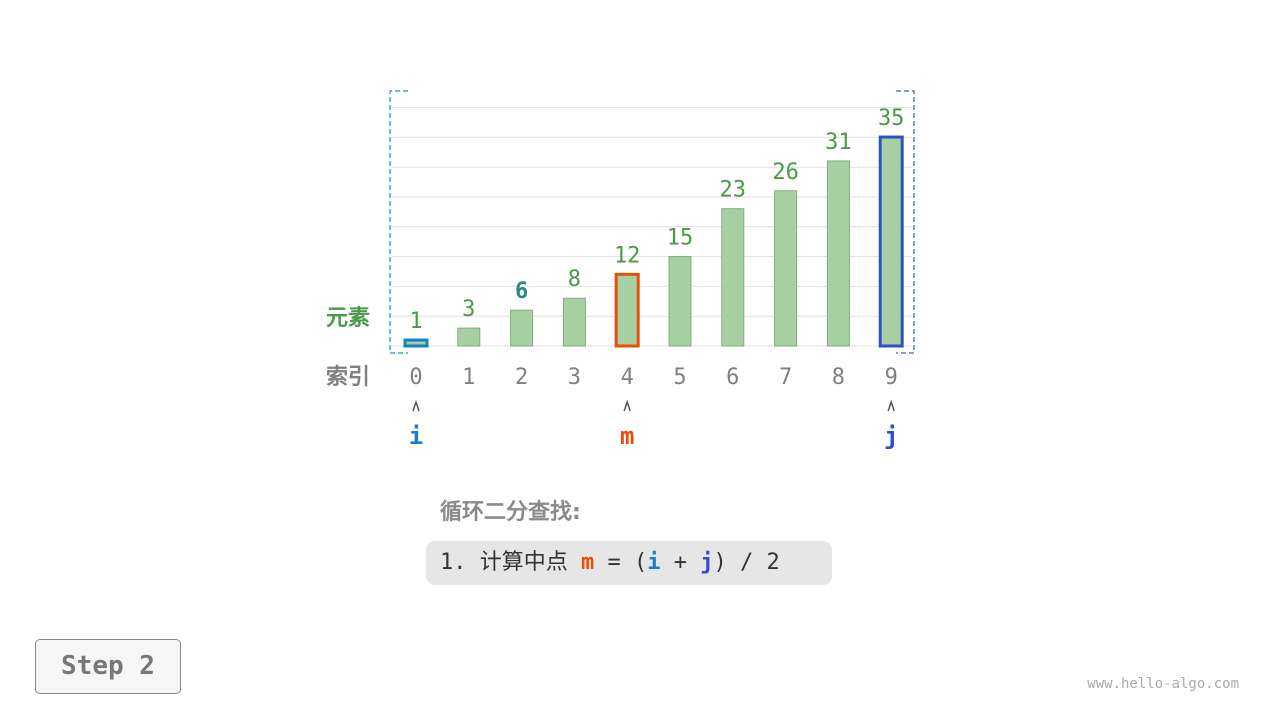  I want to click on value-label: 3, so click(468, 309).